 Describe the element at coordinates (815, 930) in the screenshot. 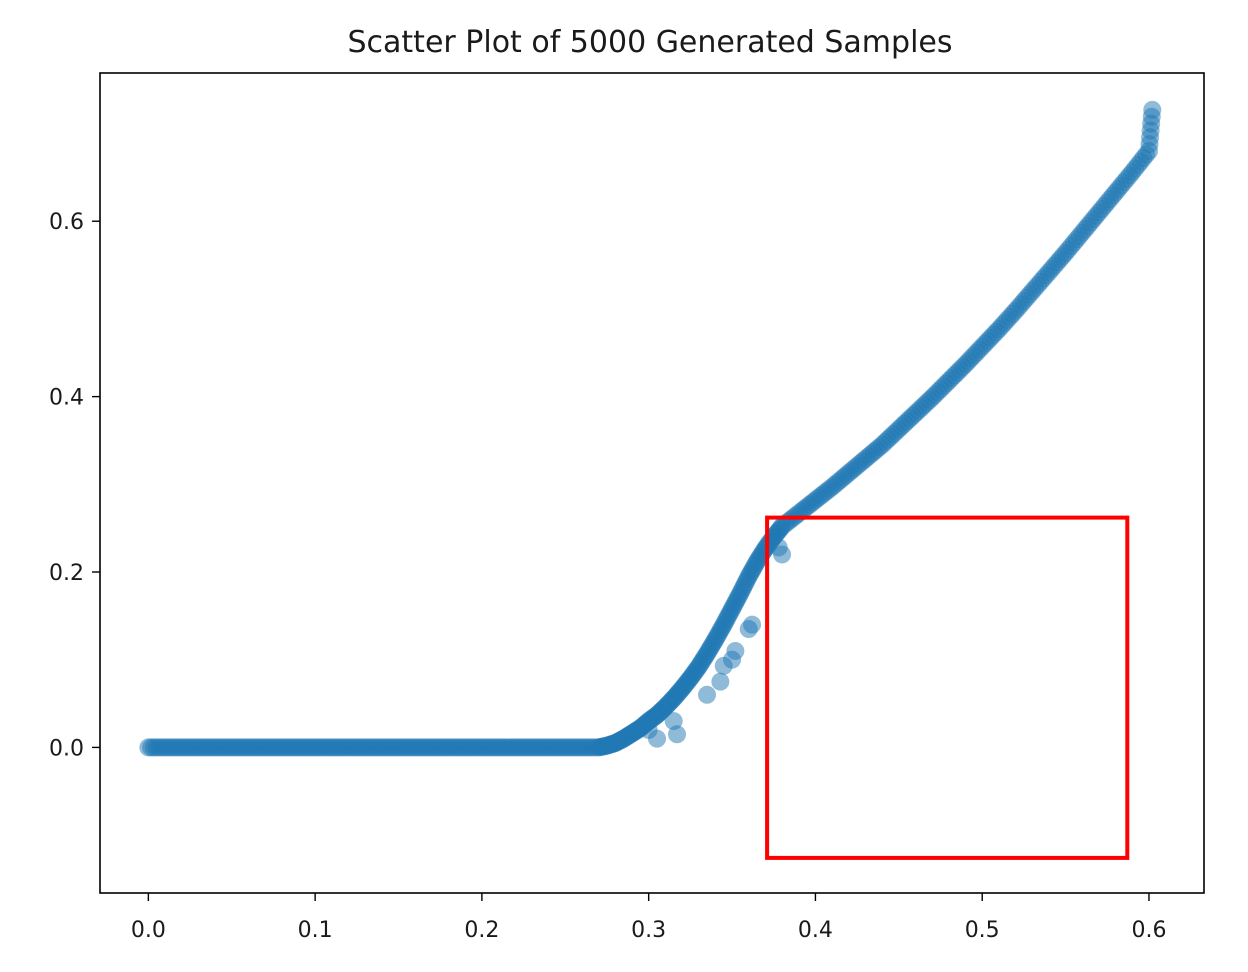

I see `x-tick-label: 0.4` at that location.